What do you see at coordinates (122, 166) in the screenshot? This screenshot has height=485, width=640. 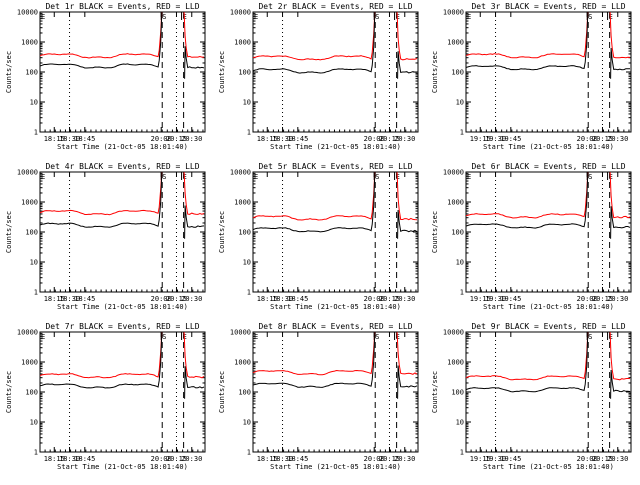 I see `plot-title: Det 4r BLACK = Events, RED = LLD` at bounding box center [122, 166].